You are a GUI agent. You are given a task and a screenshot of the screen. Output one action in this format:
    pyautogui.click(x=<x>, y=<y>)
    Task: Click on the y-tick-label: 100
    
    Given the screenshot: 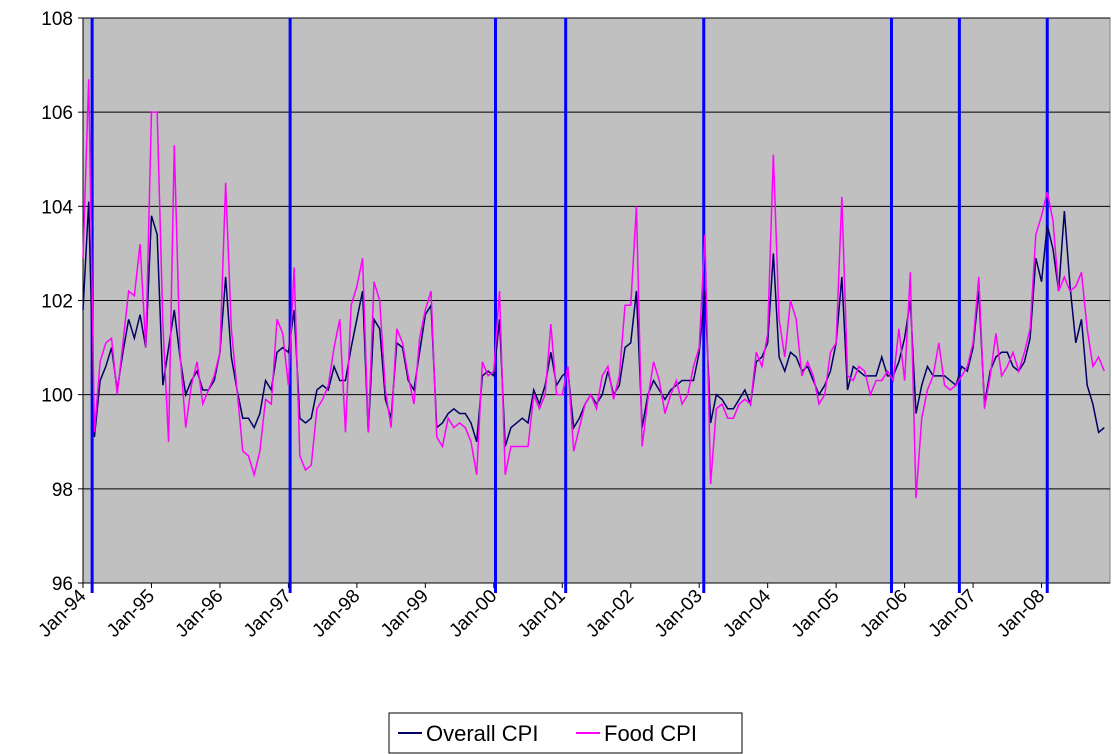 What is the action you would take?
    pyautogui.click(x=57, y=396)
    